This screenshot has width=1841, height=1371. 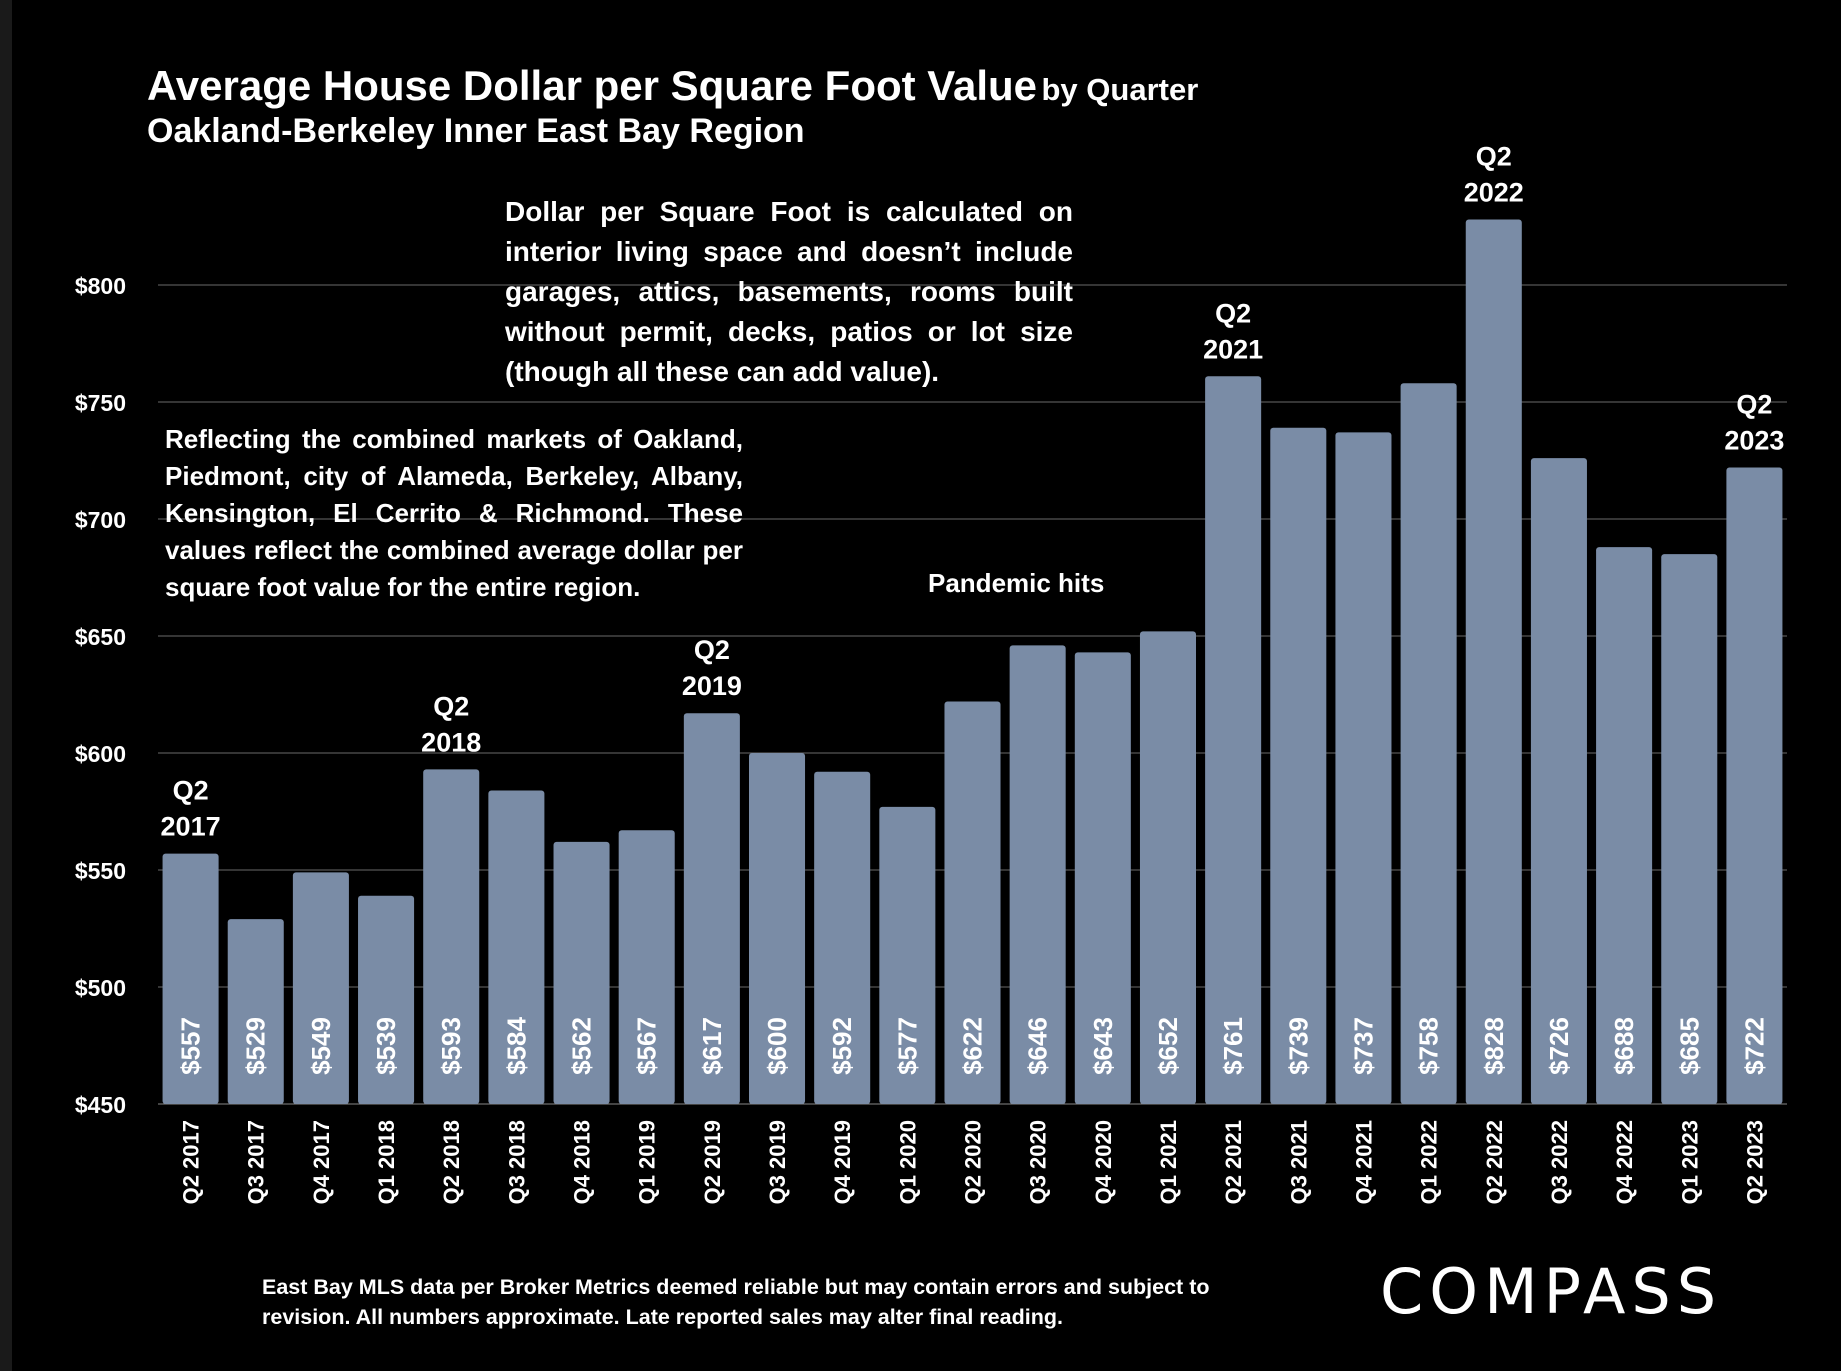 I want to click on bar-value-label: $539, so click(x=386, y=1046).